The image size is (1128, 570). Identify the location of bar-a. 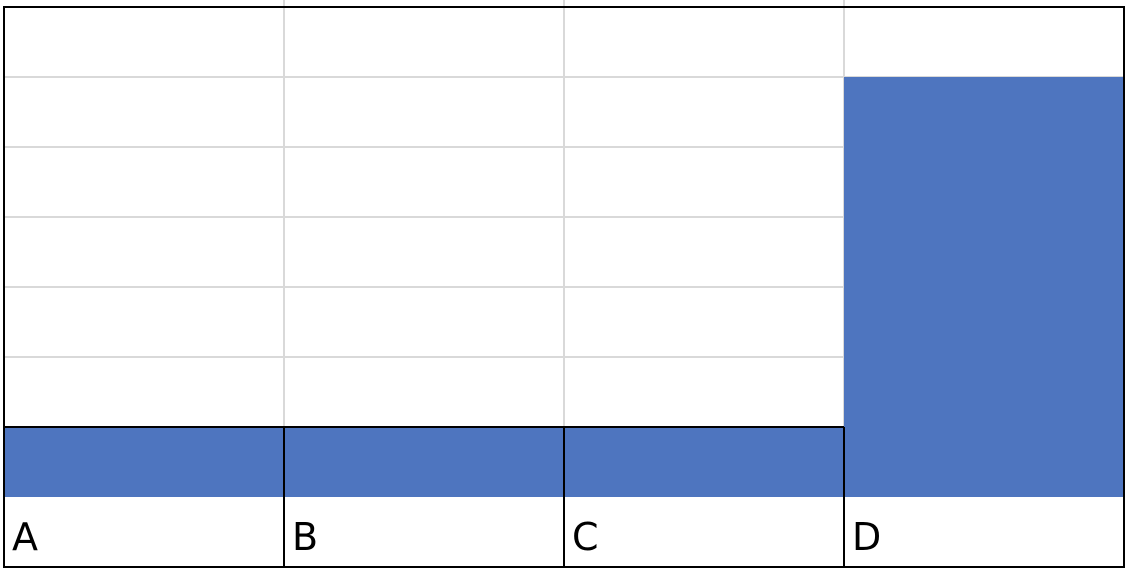
(144, 462).